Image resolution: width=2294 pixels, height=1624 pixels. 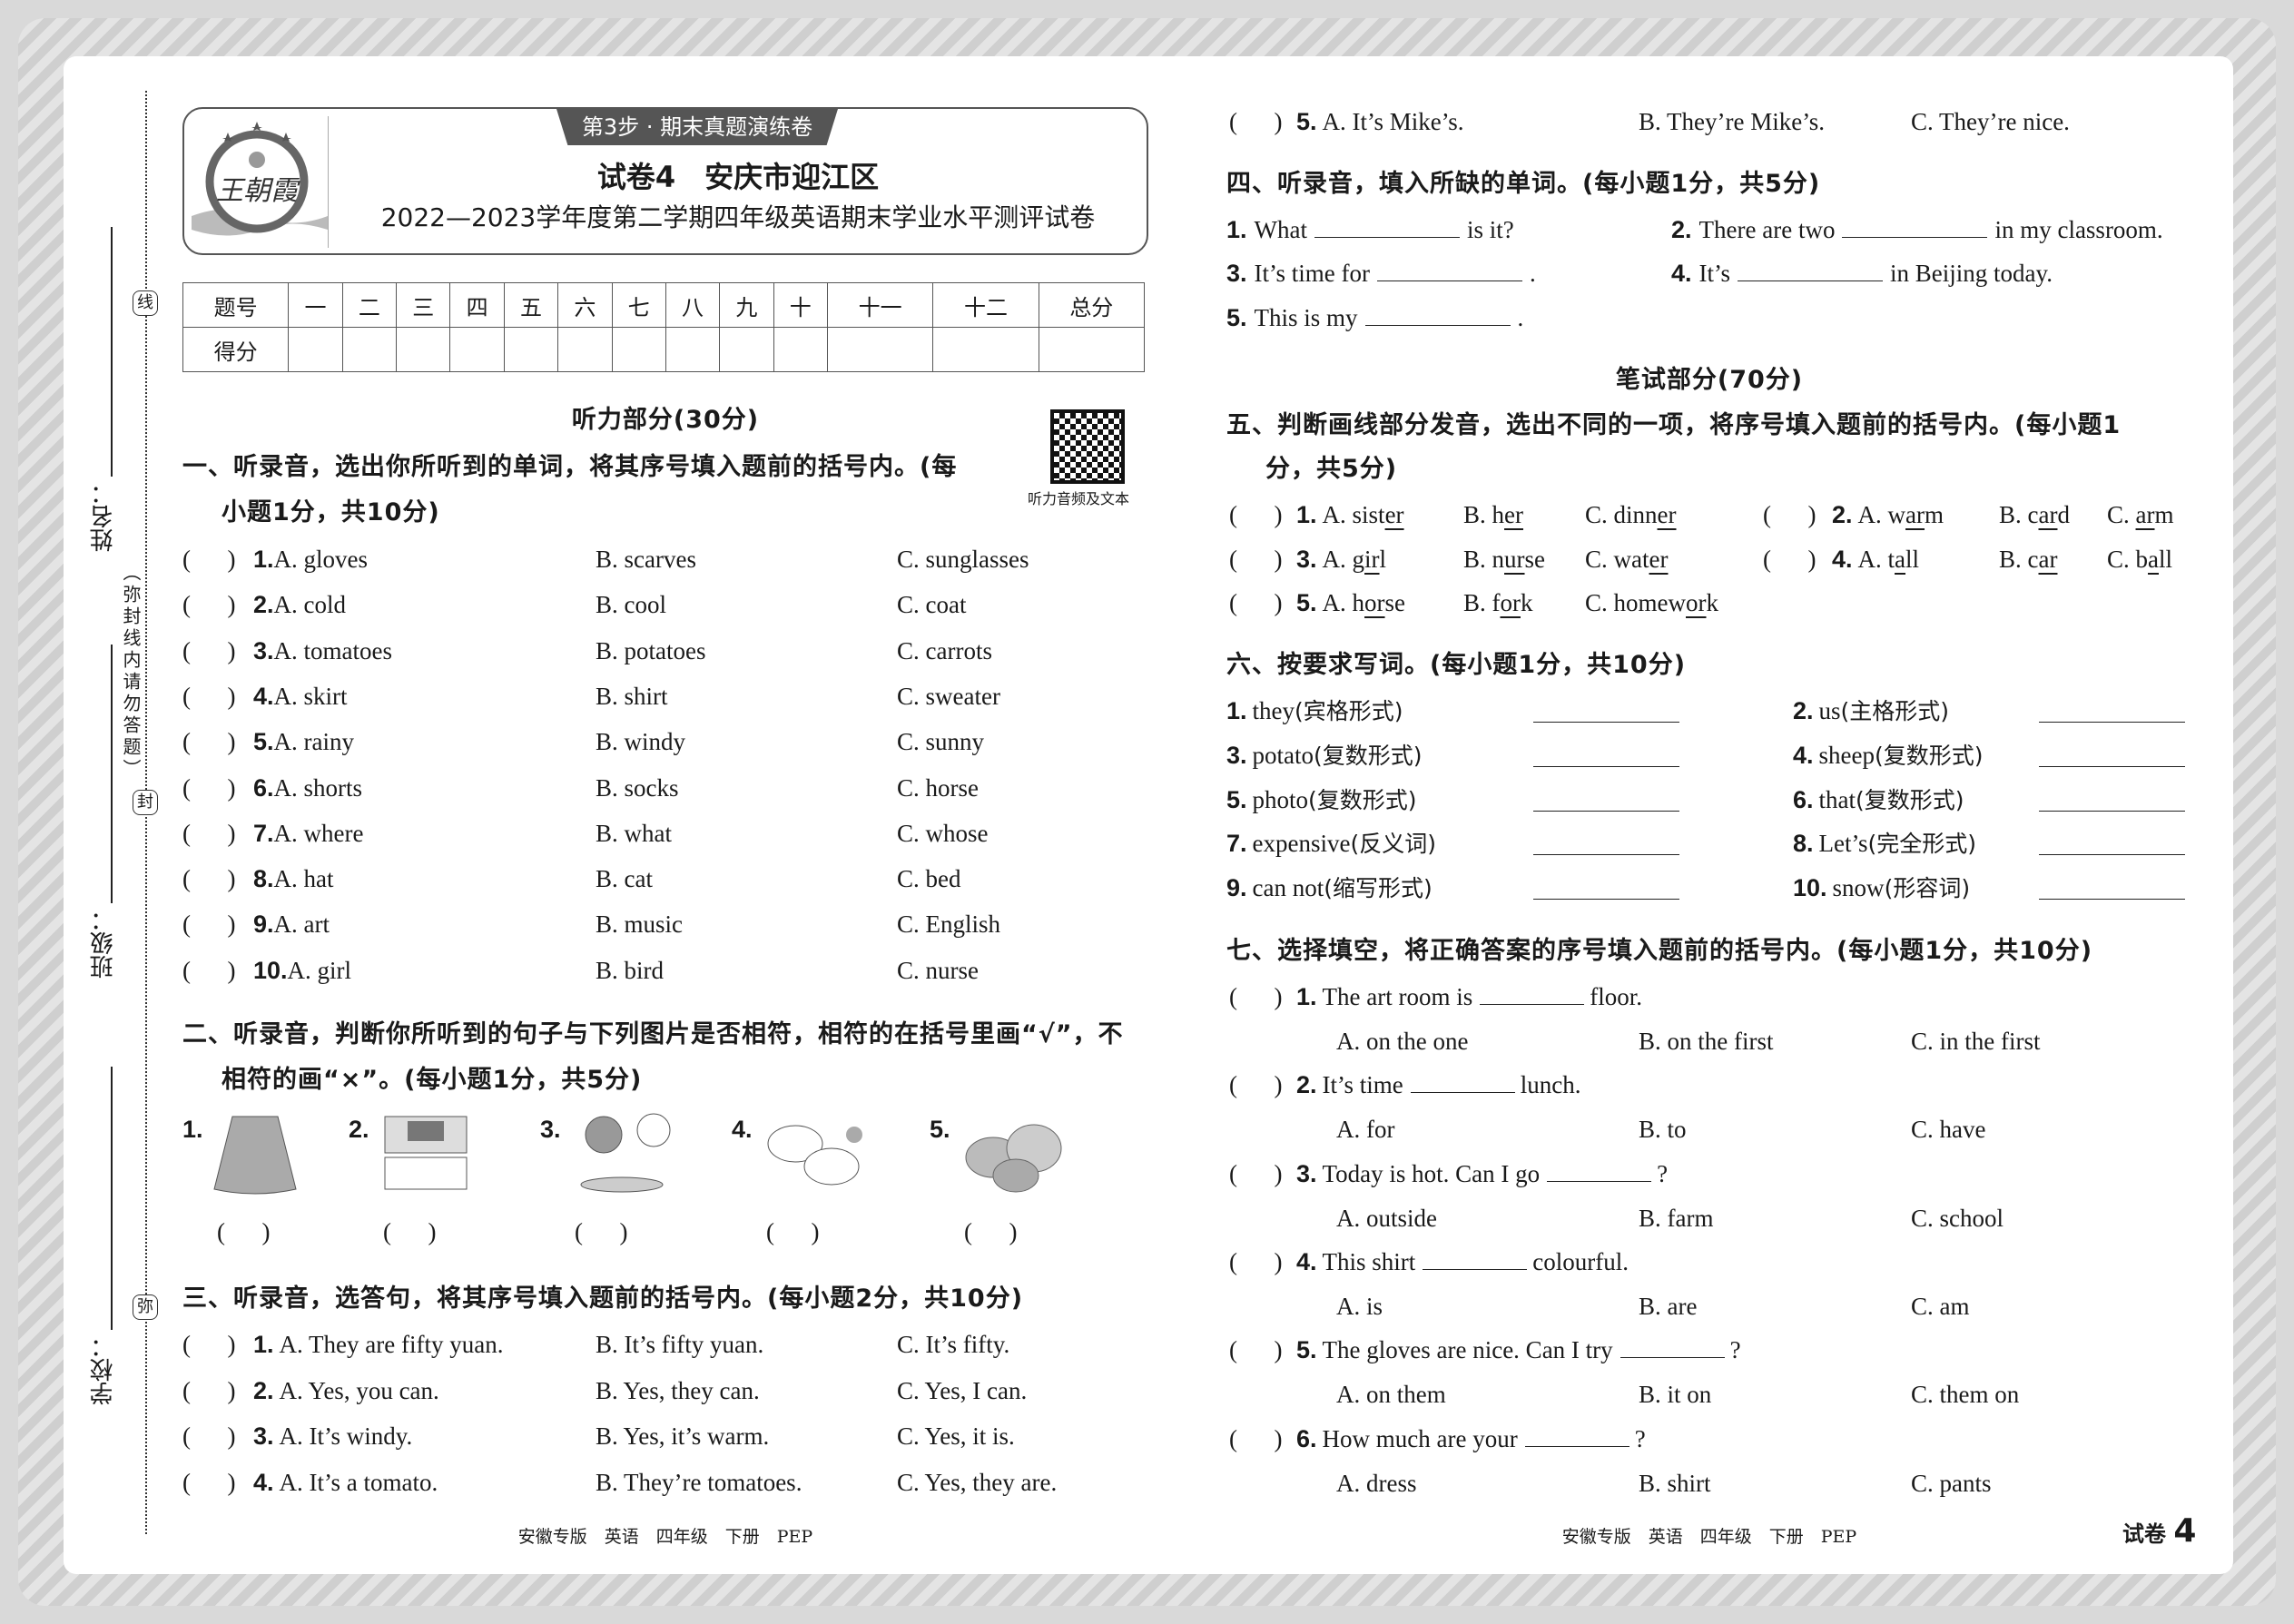 What do you see at coordinates (1958, 1218) in the screenshot?
I see `option-c: C. school` at bounding box center [1958, 1218].